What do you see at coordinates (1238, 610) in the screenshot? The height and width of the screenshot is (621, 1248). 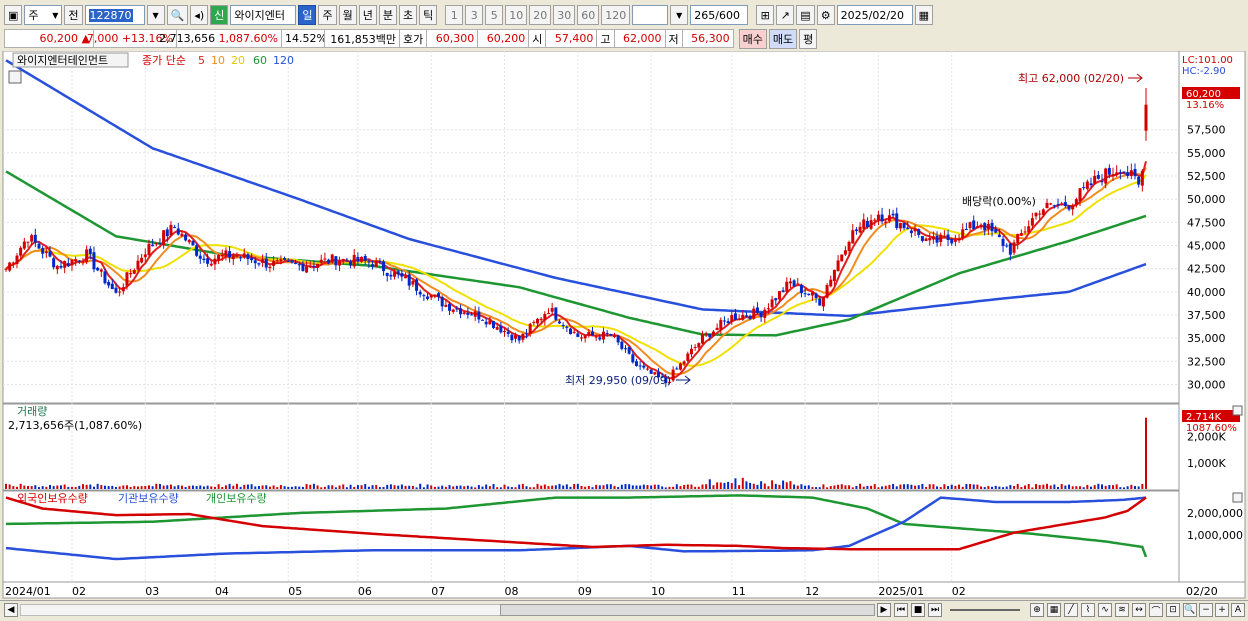 I see `font-size-icon: A` at bounding box center [1238, 610].